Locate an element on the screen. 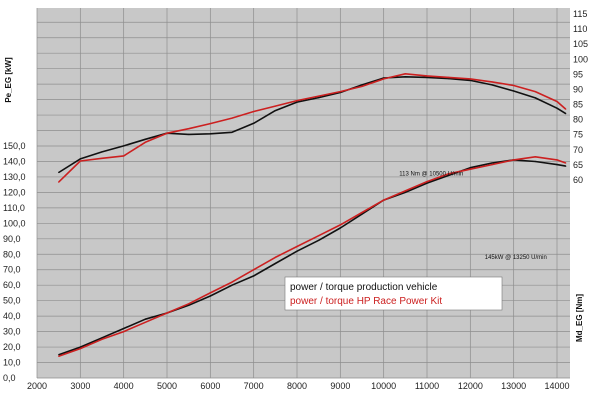 Image resolution: width=590 pixels, height=403 pixels. right-tick-label: 115 is located at coordinates (580, 14).